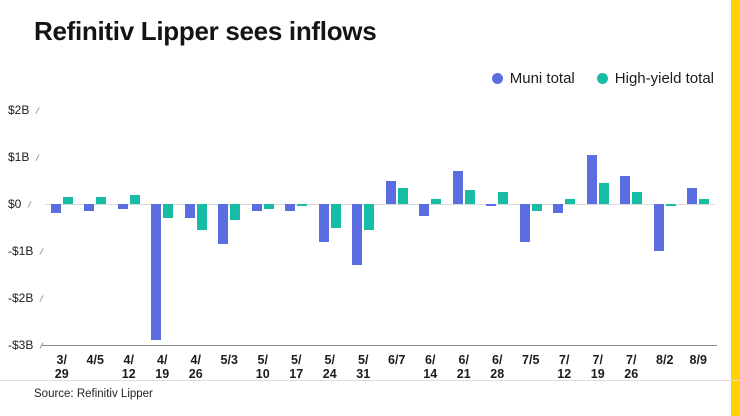 Image resolution: width=740 pixels, height=416 pixels. I want to click on x-axis-label: 6/7, so click(397, 360).